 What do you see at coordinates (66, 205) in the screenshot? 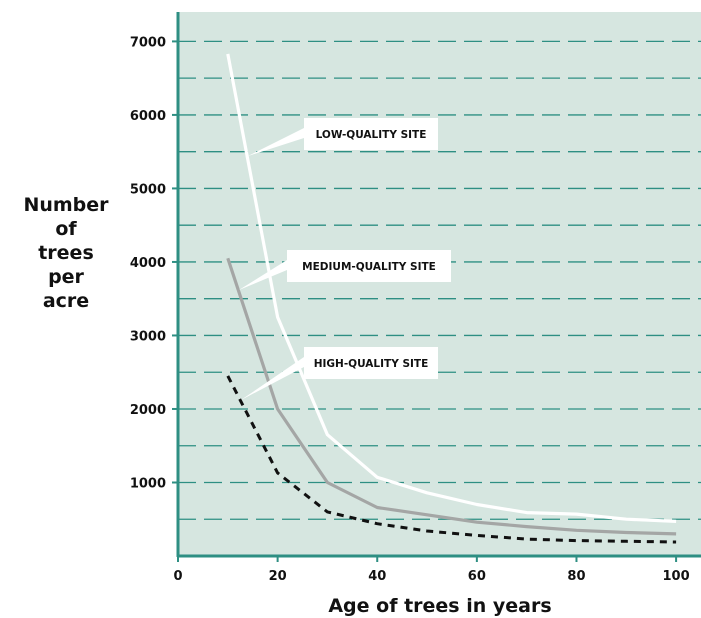
I see `y-axis-title-line-1: Number` at bounding box center [66, 205].